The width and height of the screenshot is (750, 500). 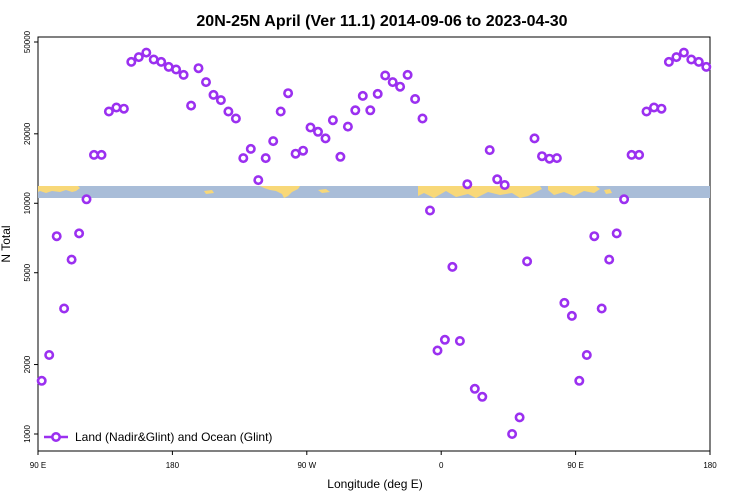 I want to click on y-tick-label: 10000, so click(x=27, y=203).